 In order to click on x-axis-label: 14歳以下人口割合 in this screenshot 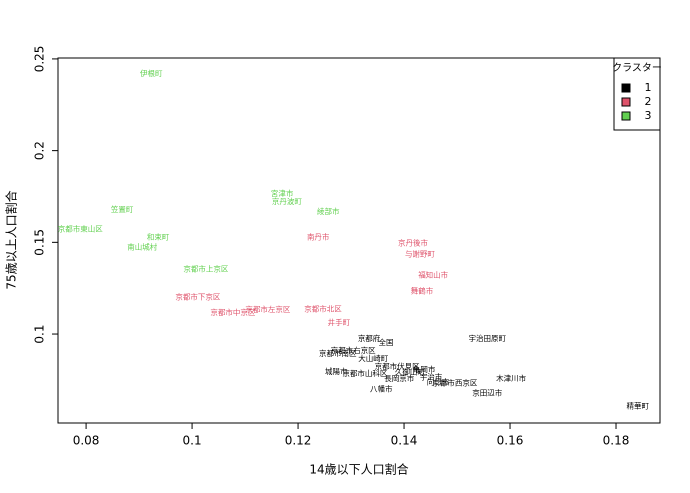, I will do `click(358, 469)`.